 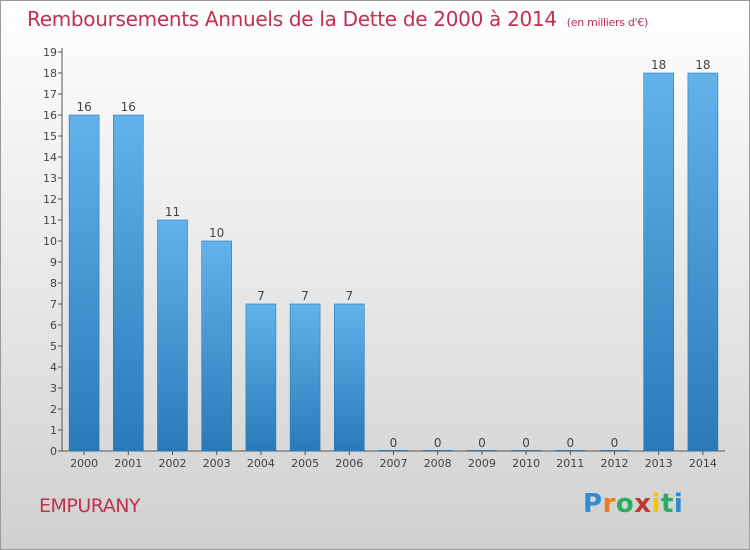 What do you see at coordinates (50, 241) in the screenshot?
I see `y-tick-label: 10` at bounding box center [50, 241].